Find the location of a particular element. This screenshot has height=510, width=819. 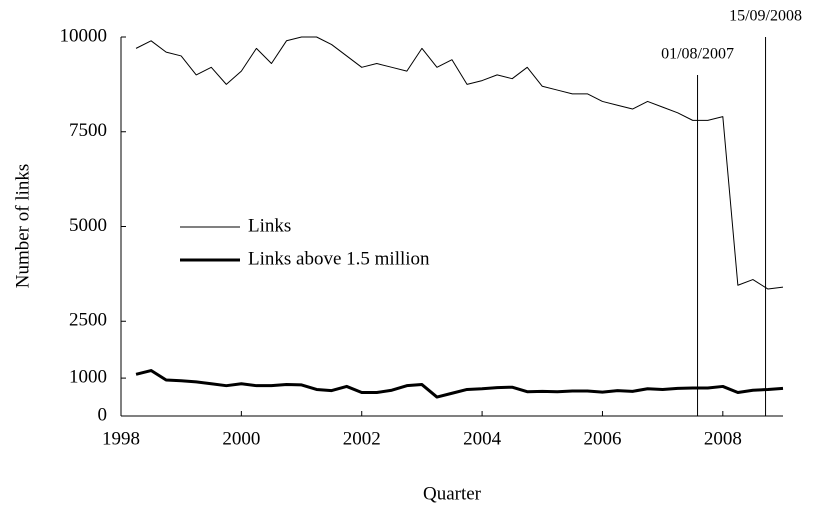

x-tick-label: 1998 is located at coordinates (121, 438).